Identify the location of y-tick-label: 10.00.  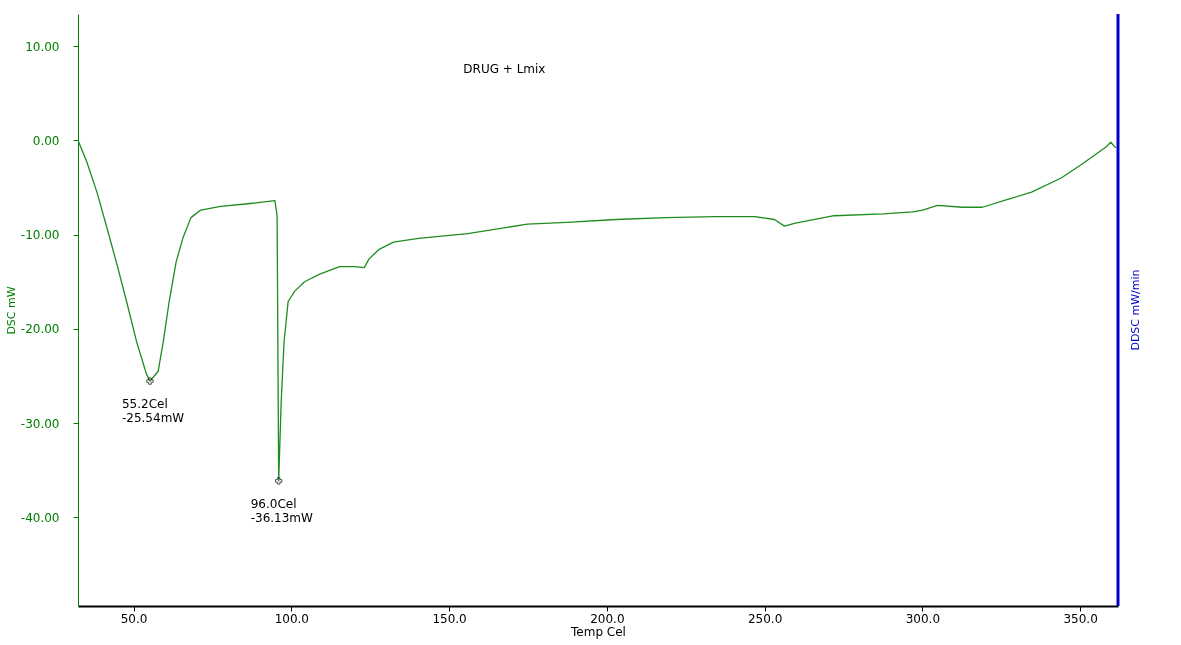
(42, 46).